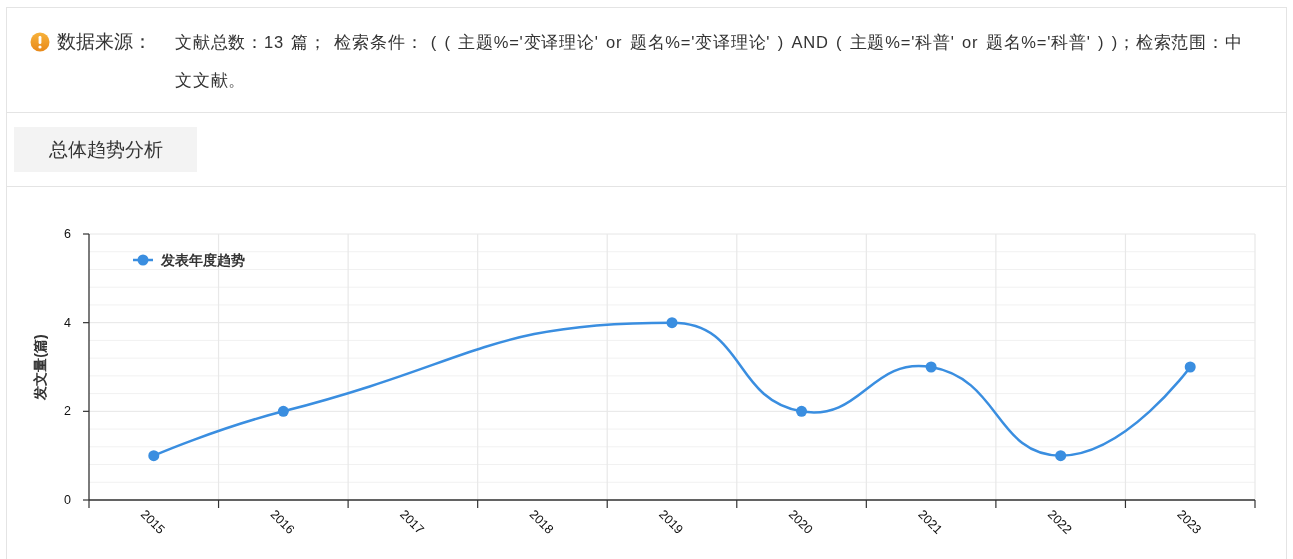  I want to click on chart-title: 总体趋势分析, so click(105, 149).